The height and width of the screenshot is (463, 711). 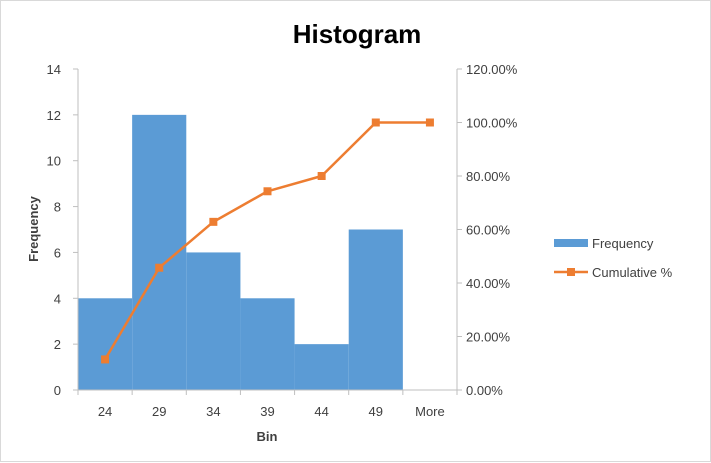 What do you see at coordinates (613, 258) in the screenshot?
I see `legend: Frequency Cumulative %` at bounding box center [613, 258].